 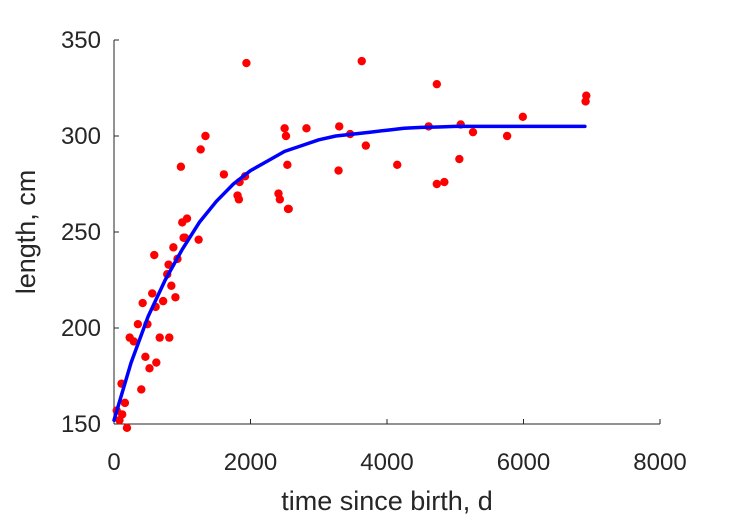 What do you see at coordinates (81, 424) in the screenshot?
I see `y-tick-label: 150` at bounding box center [81, 424].